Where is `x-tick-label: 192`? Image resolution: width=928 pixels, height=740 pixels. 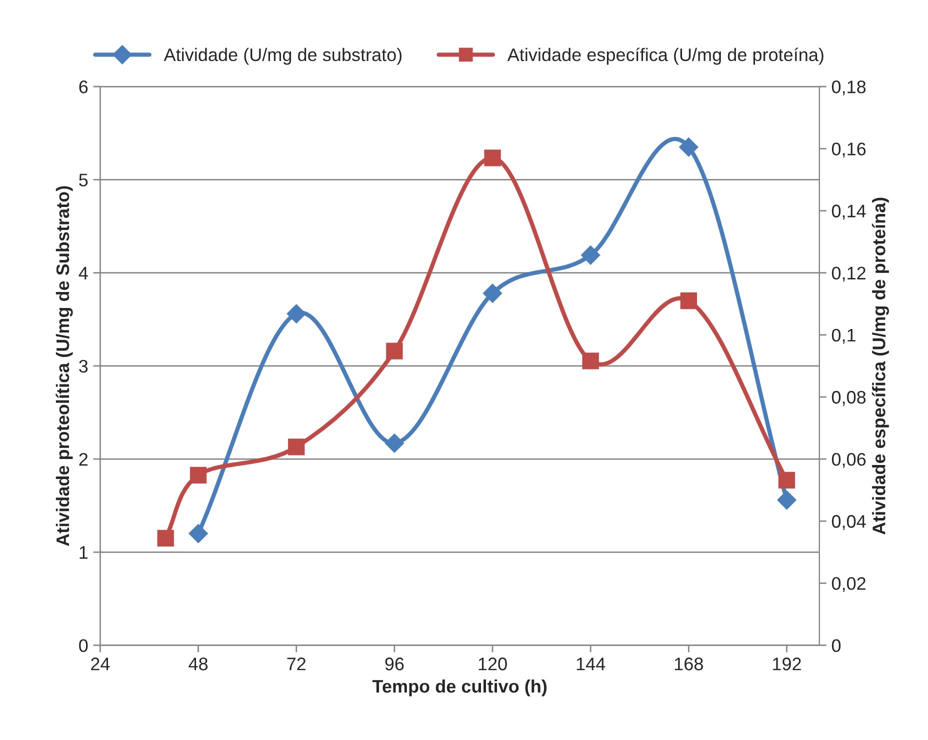 x-tick-label: 192 is located at coordinates (787, 664).